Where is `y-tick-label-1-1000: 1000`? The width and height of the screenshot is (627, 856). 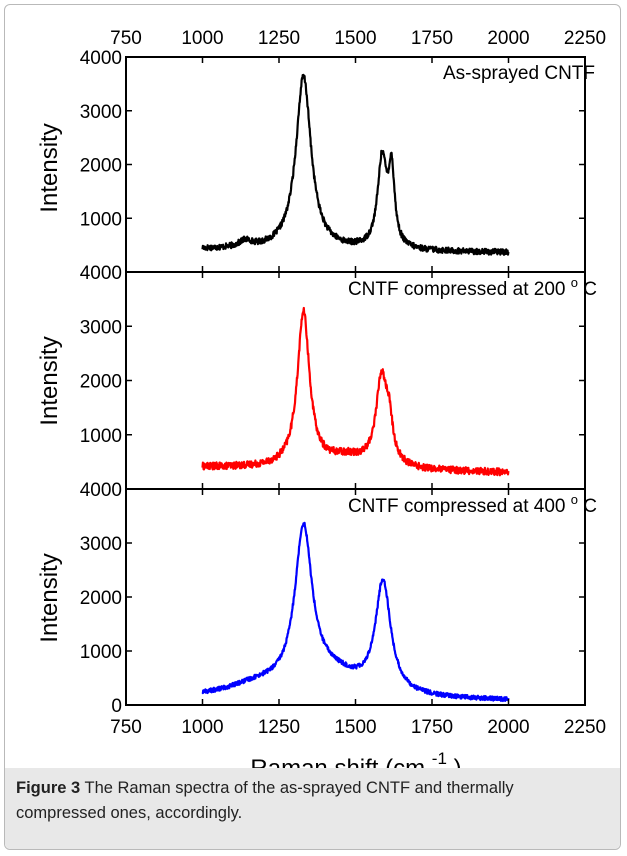
y-tick-label-1-1000: 1000 is located at coordinates (101, 219).